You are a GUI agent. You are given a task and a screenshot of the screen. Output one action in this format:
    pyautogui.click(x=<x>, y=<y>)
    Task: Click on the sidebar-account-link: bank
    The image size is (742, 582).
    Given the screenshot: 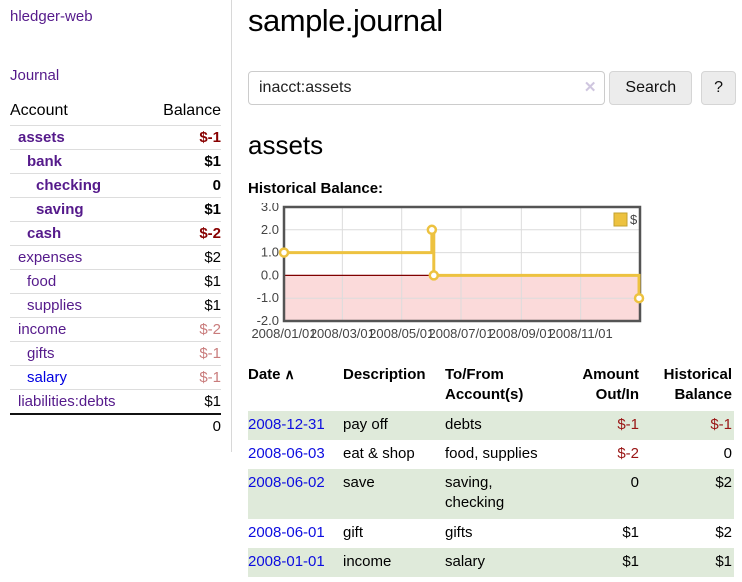 What is the action you would take?
    pyautogui.click(x=45, y=161)
    